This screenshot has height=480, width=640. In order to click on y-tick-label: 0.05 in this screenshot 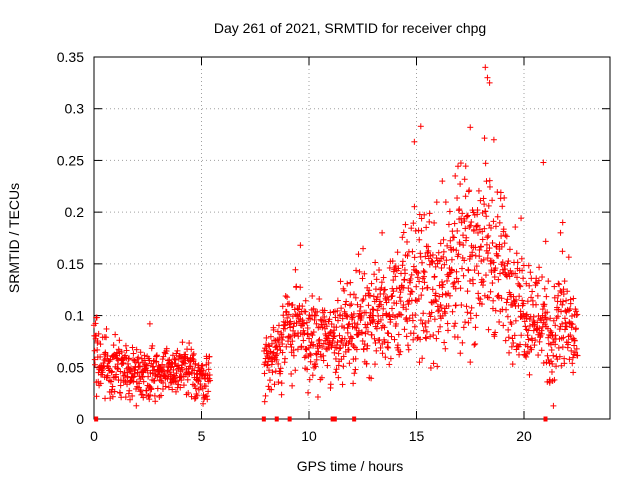, I will do `click(70, 367)`.